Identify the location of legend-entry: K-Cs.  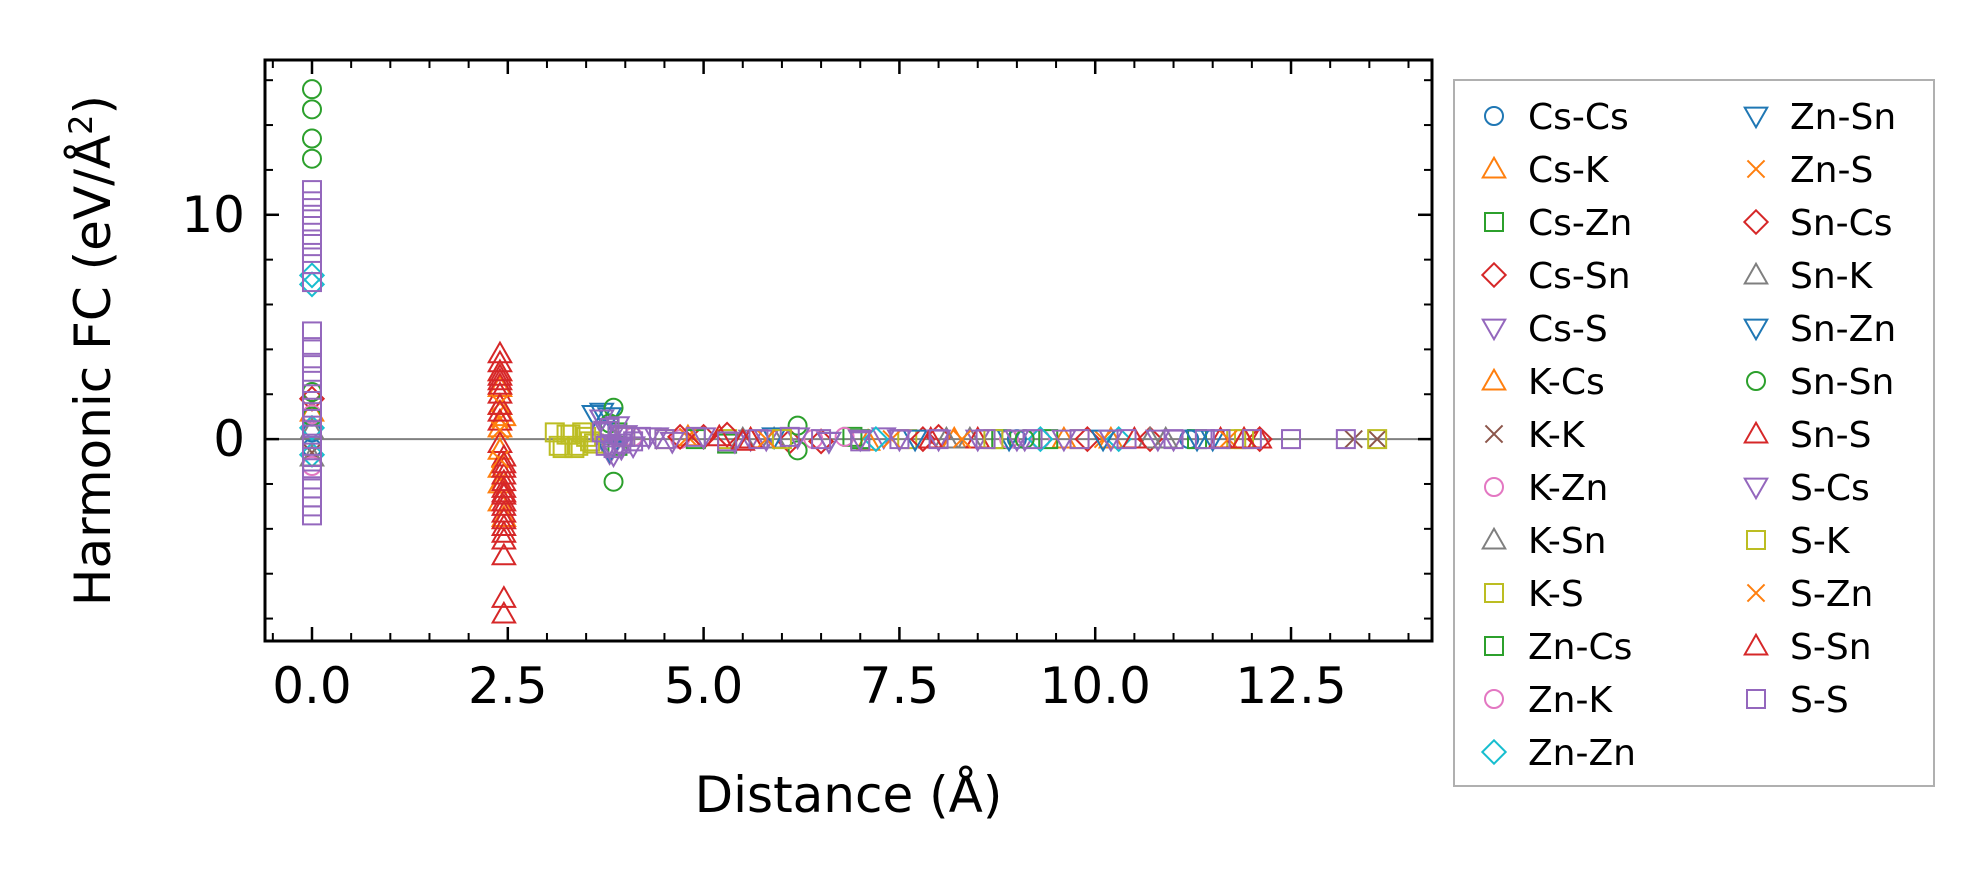
(1543, 382).